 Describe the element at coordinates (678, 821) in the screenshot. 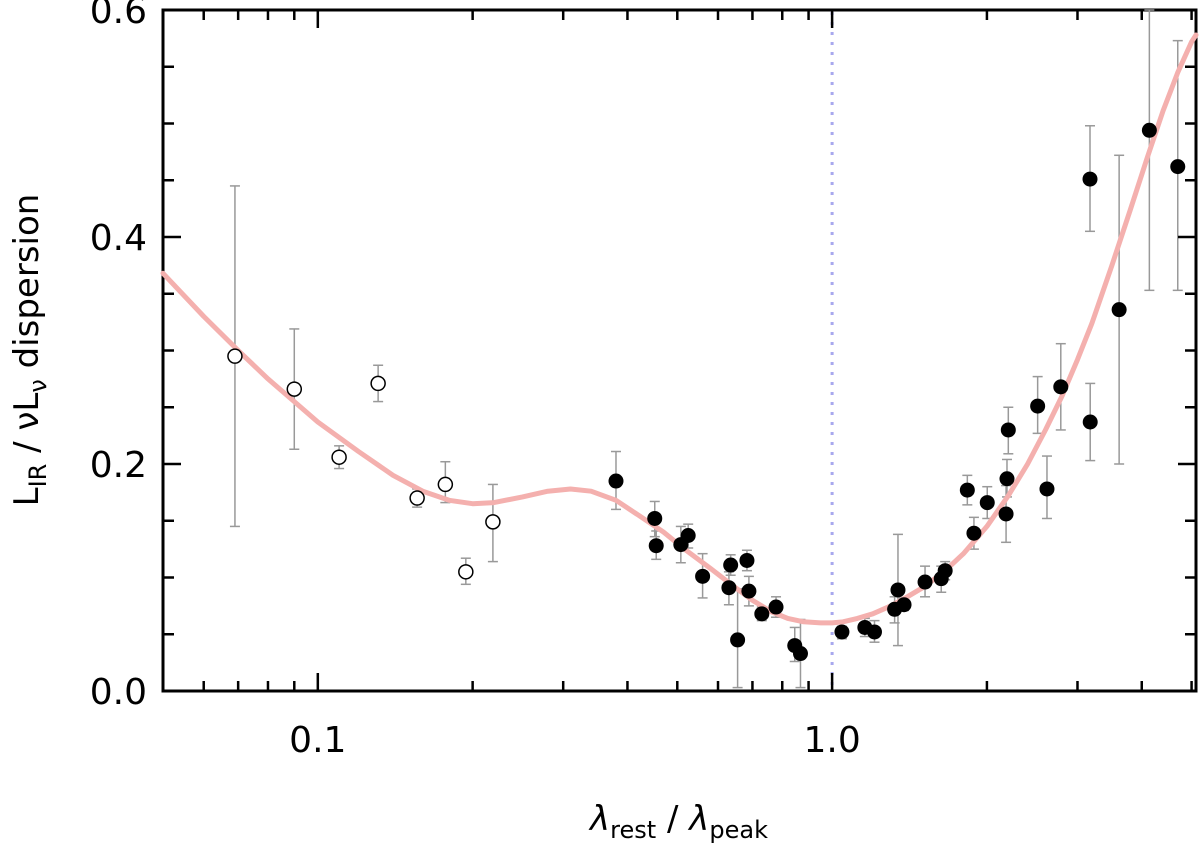

I see `x-axis-label: λrest / λpeak` at that location.